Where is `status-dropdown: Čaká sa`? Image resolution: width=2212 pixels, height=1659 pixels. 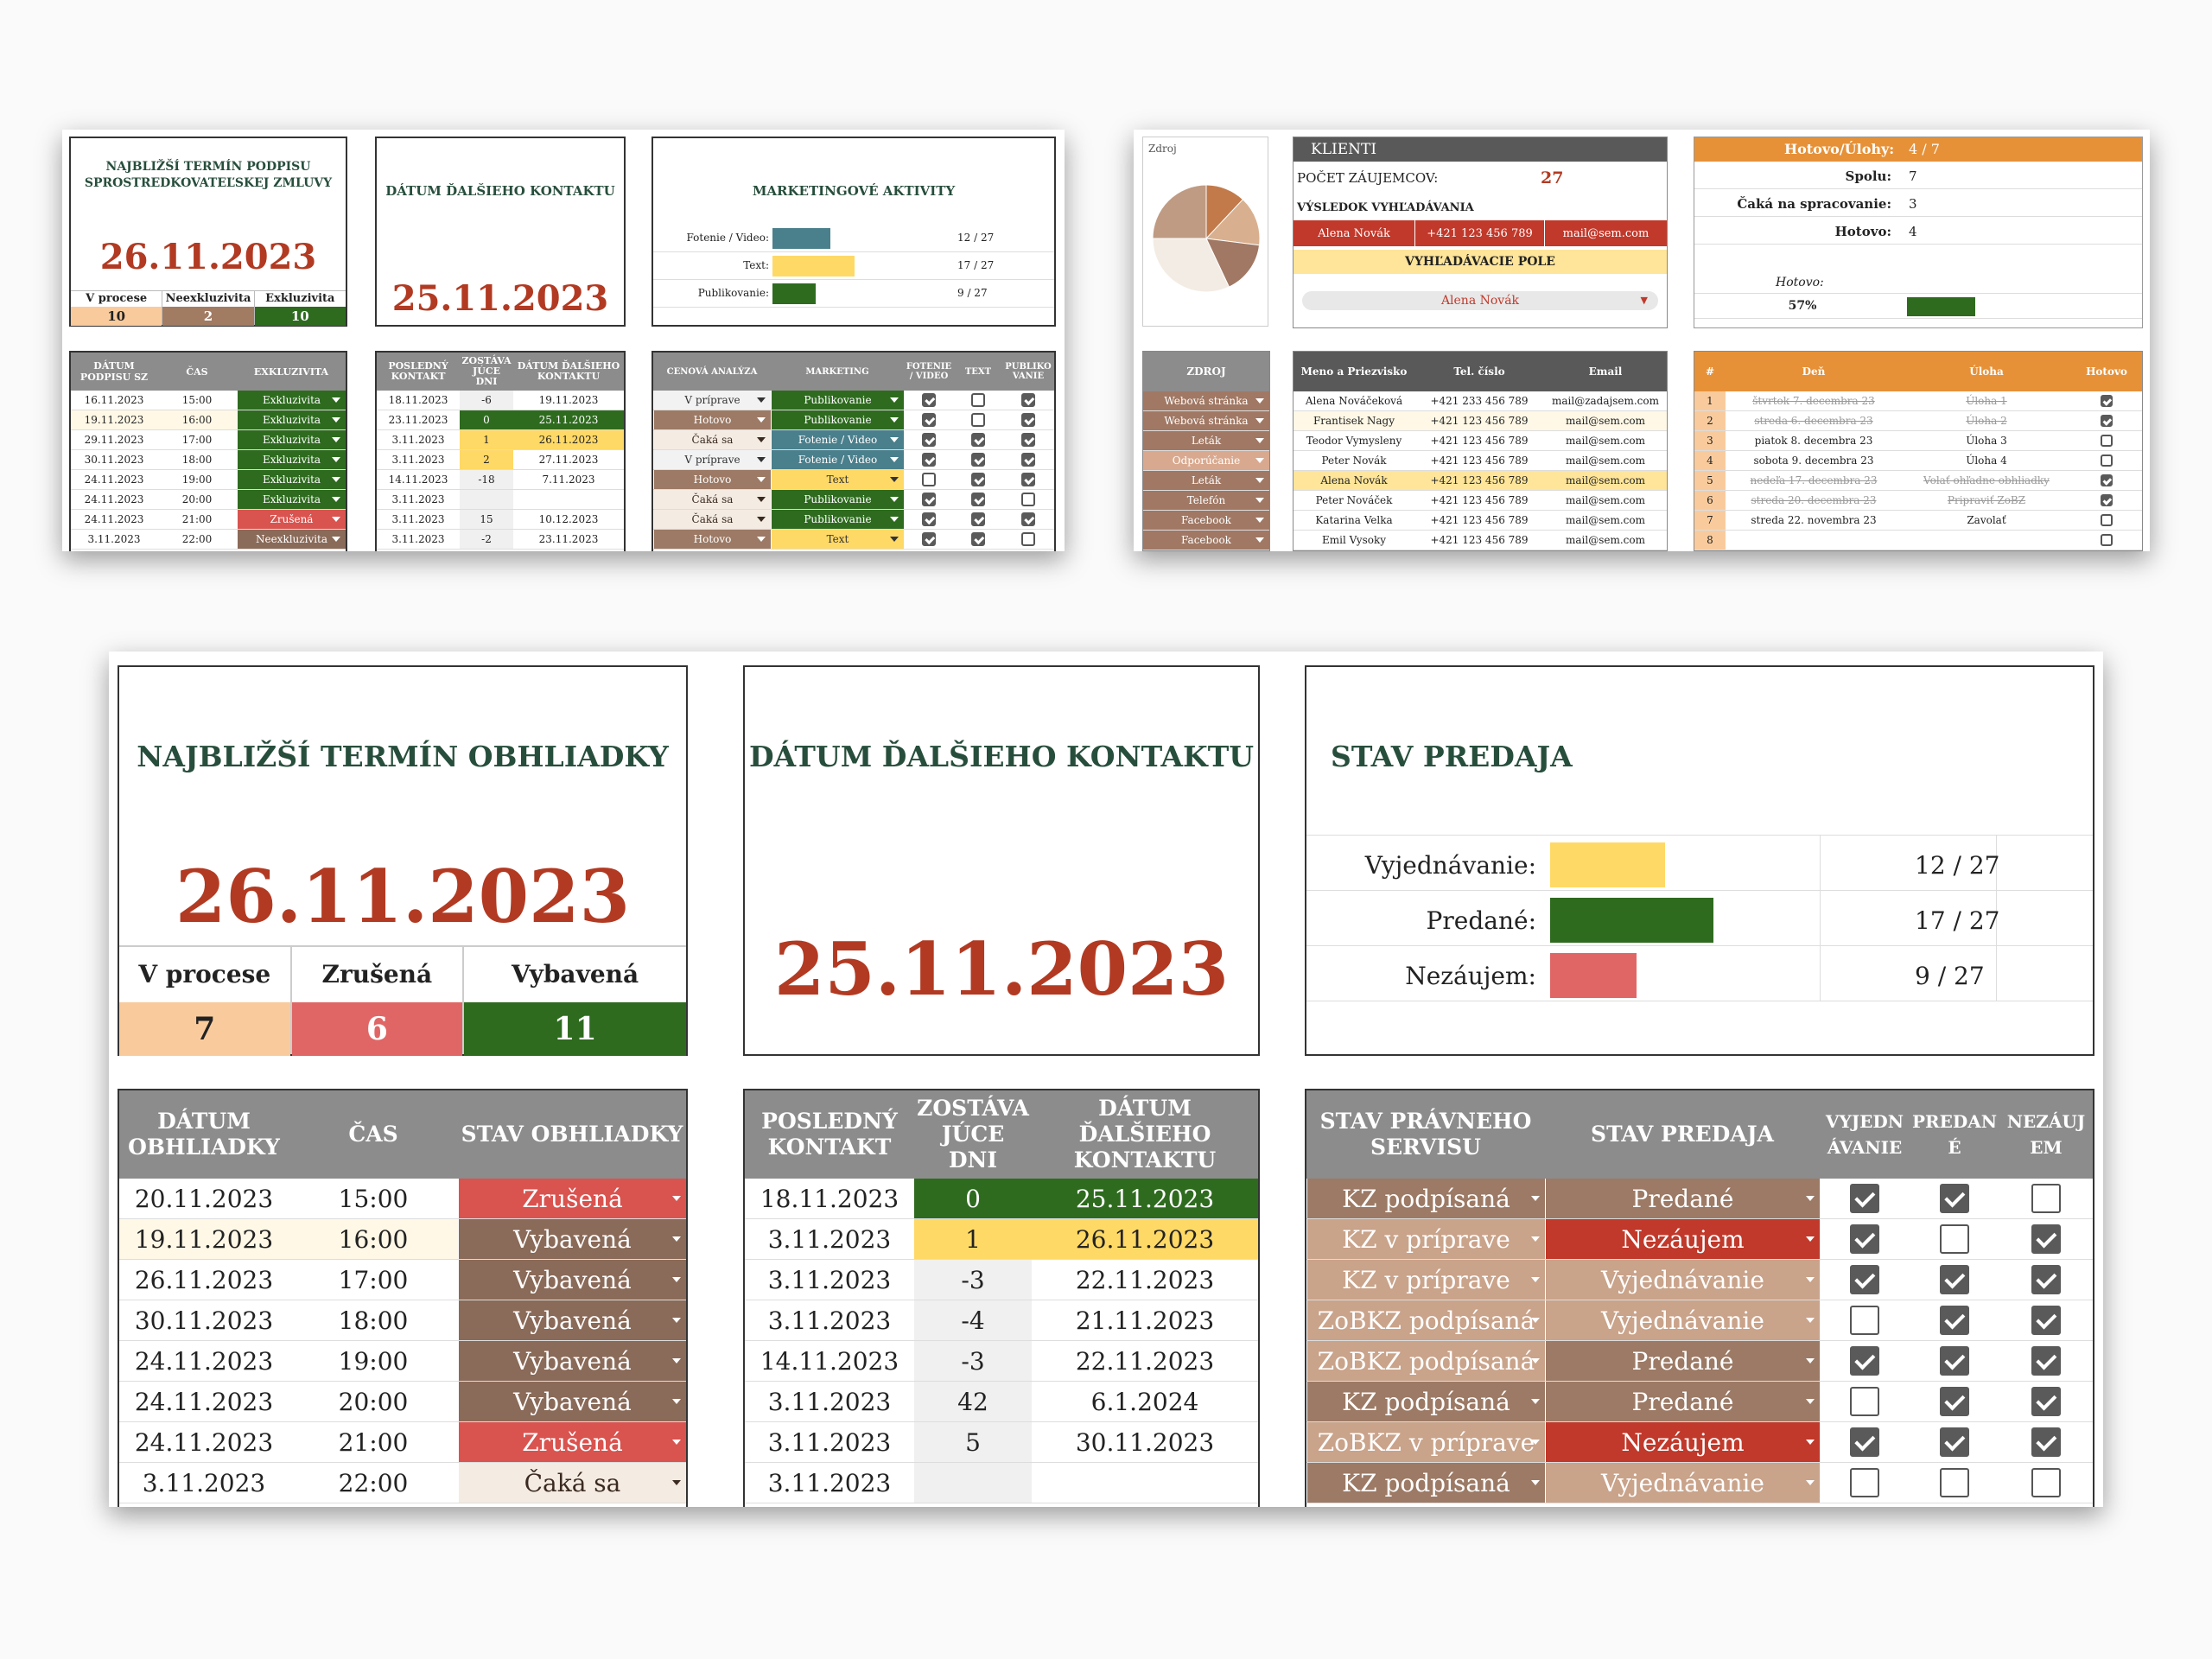 status-dropdown: Čaká sa is located at coordinates (712, 500).